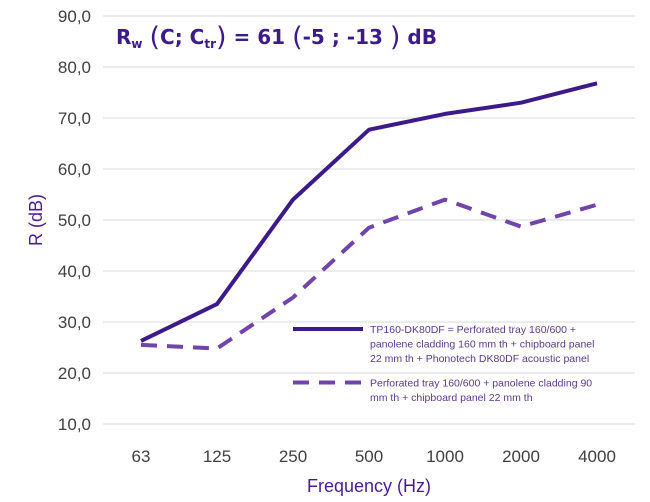  I want to click on legend-label-1: TP160-DK80DF = Perforated tray 160/600 +, so click(473, 330).